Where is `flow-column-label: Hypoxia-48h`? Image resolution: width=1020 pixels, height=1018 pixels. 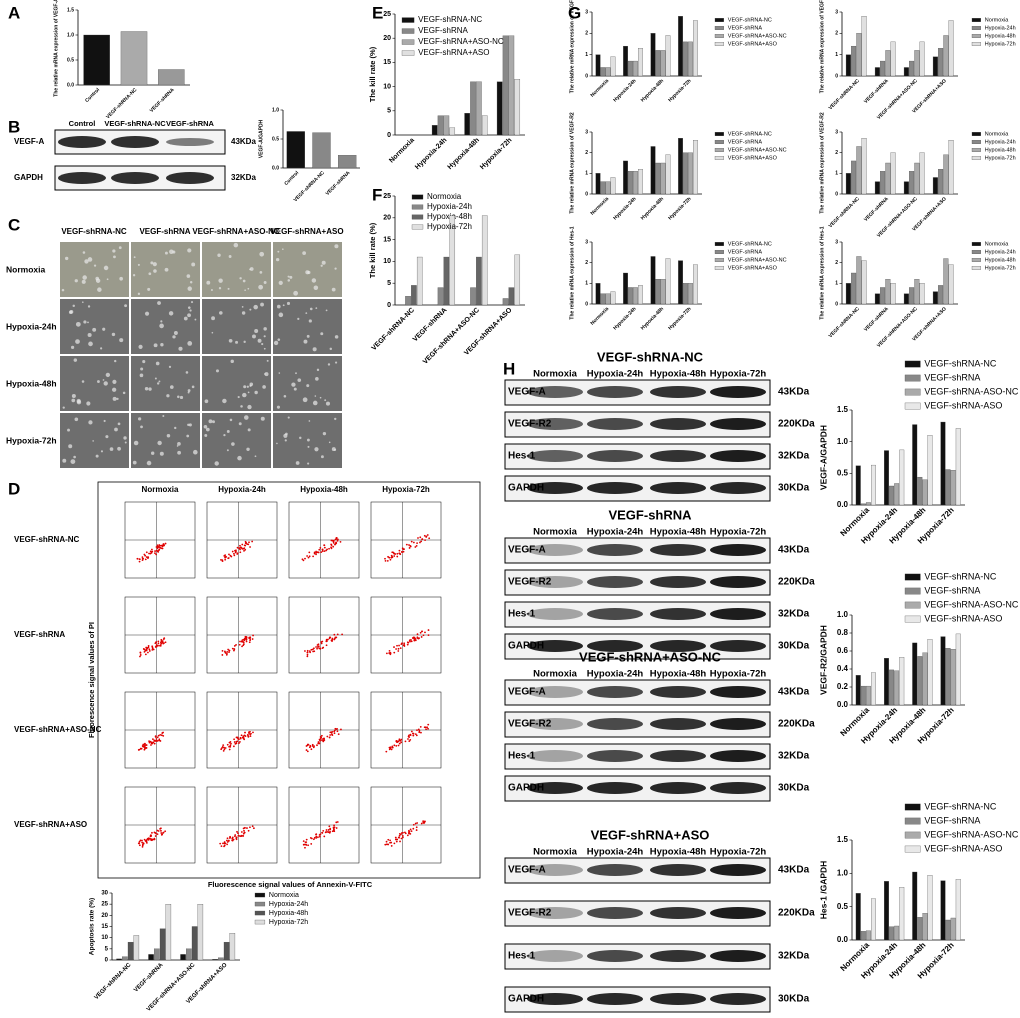
flow-column-label: Hypoxia-48h is located at coordinates (324, 489).